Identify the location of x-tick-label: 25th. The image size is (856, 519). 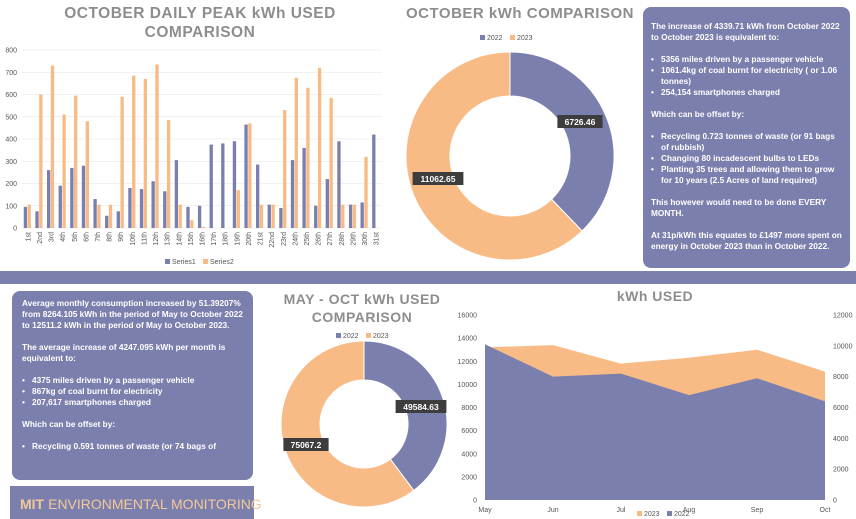
(307, 239).